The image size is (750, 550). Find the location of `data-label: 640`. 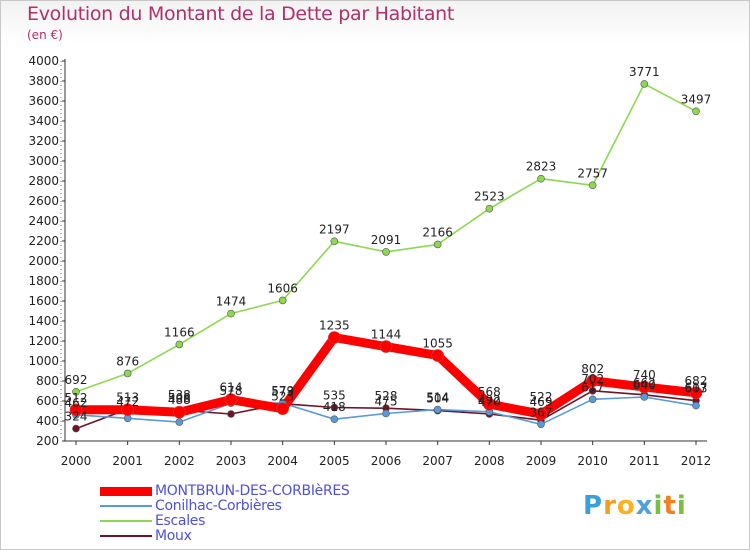

data-label: 640 is located at coordinates (644, 385).